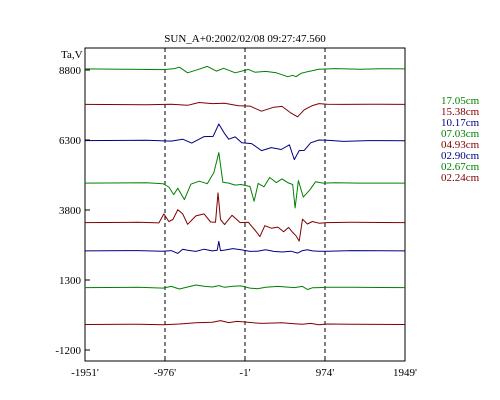  I want to click on x-tick-label: 974', so click(325, 373).